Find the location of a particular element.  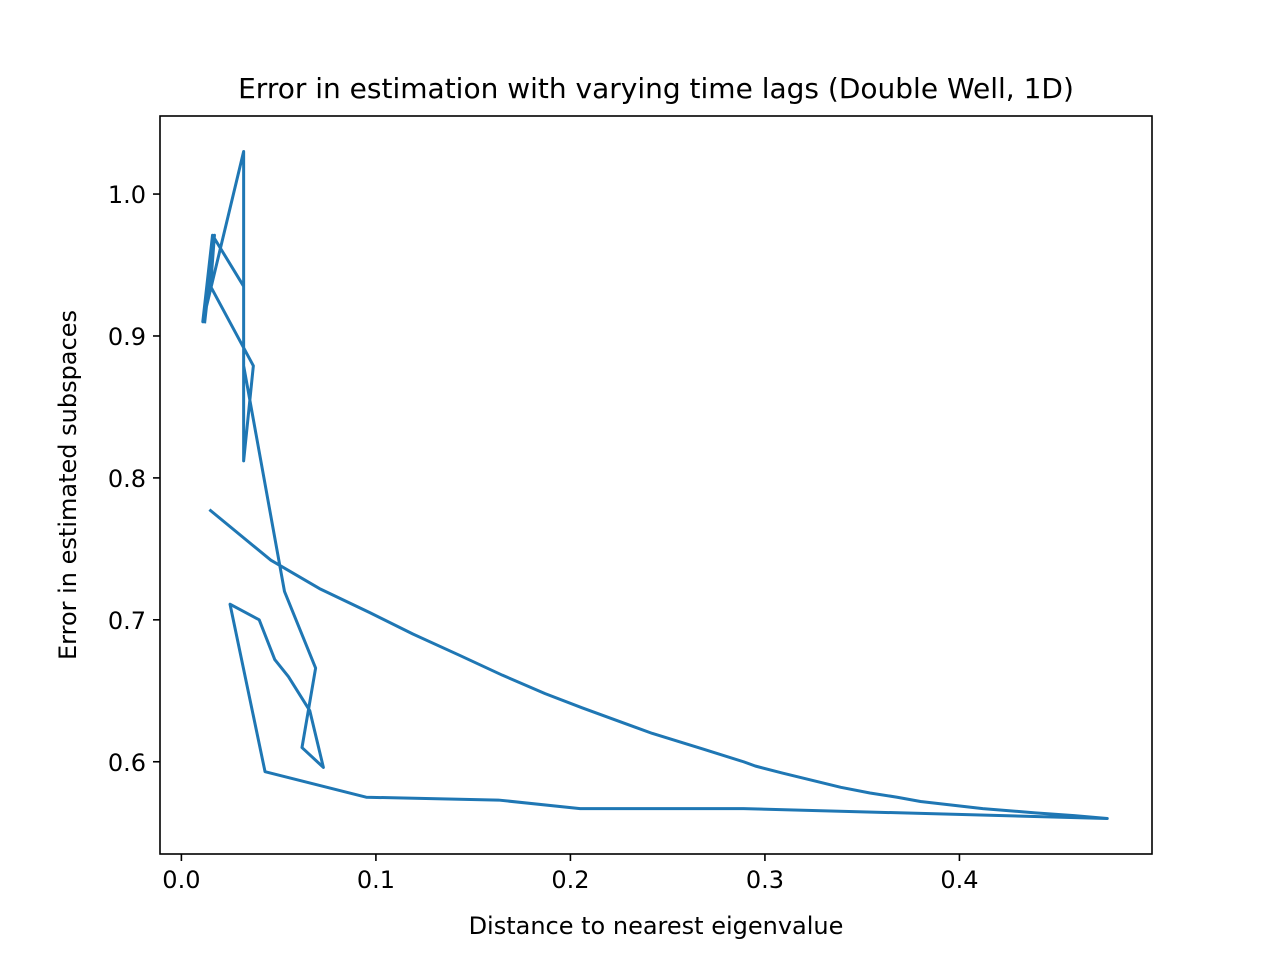

x-tick-label: 0.1 is located at coordinates (376, 880).